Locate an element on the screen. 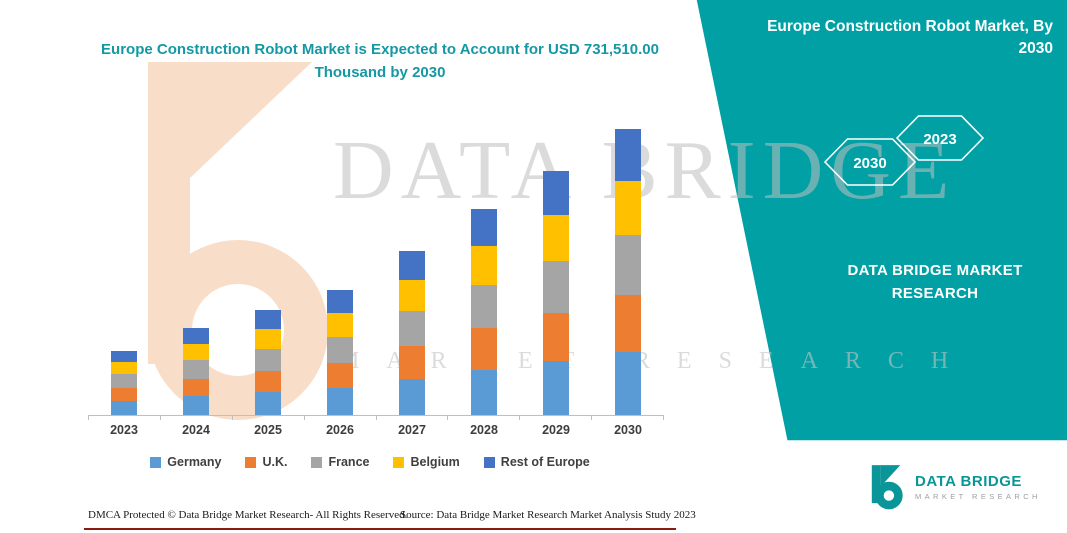 The image size is (1067, 533). legend-label-belgium: Belgium is located at coordinates (435, 462).